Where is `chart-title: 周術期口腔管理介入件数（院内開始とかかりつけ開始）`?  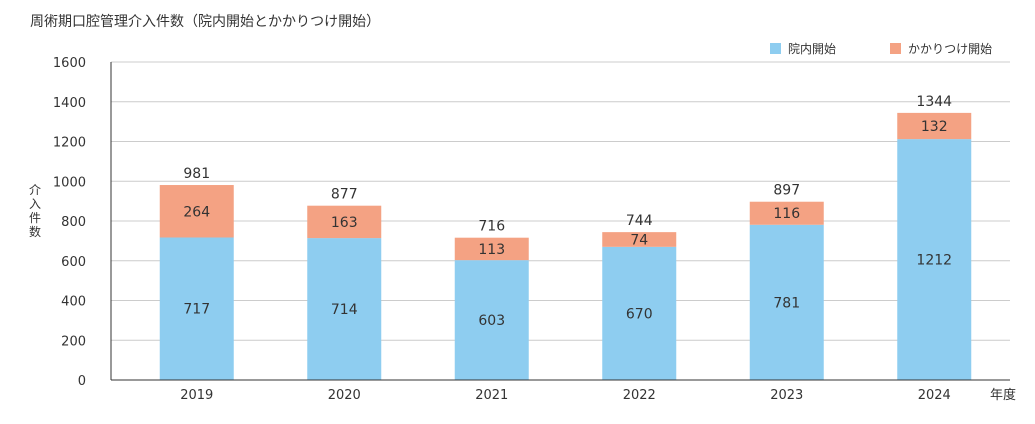 chart-title: 周術期口腔管理介入件数（院内開始とかかりつけ開始） is located at coordinates (205, 22).